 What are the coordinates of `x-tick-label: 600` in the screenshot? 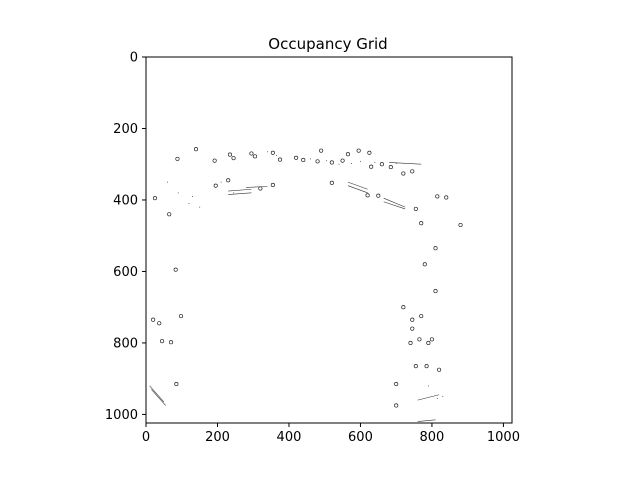 It's located at (360, 437).